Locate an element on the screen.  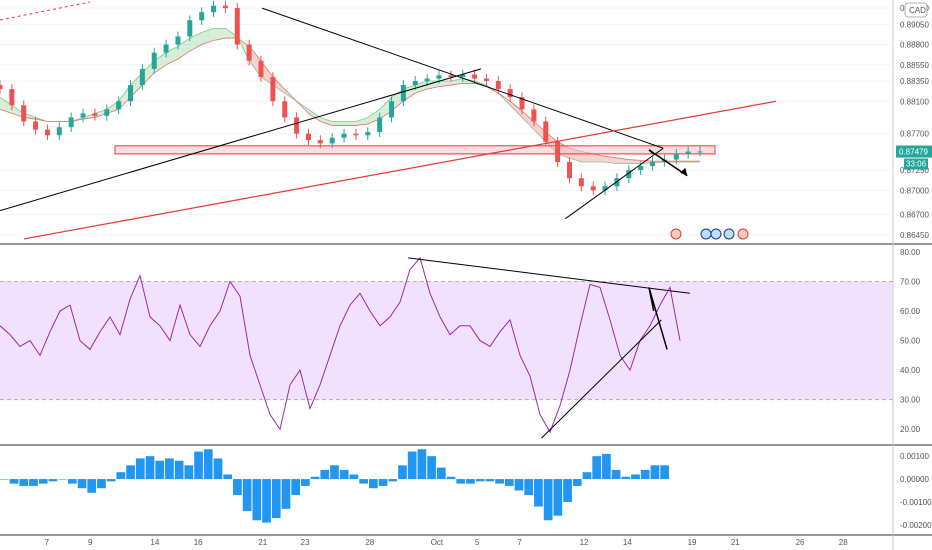
currency-badge-label: CAD is located at coordinates (917, 10).